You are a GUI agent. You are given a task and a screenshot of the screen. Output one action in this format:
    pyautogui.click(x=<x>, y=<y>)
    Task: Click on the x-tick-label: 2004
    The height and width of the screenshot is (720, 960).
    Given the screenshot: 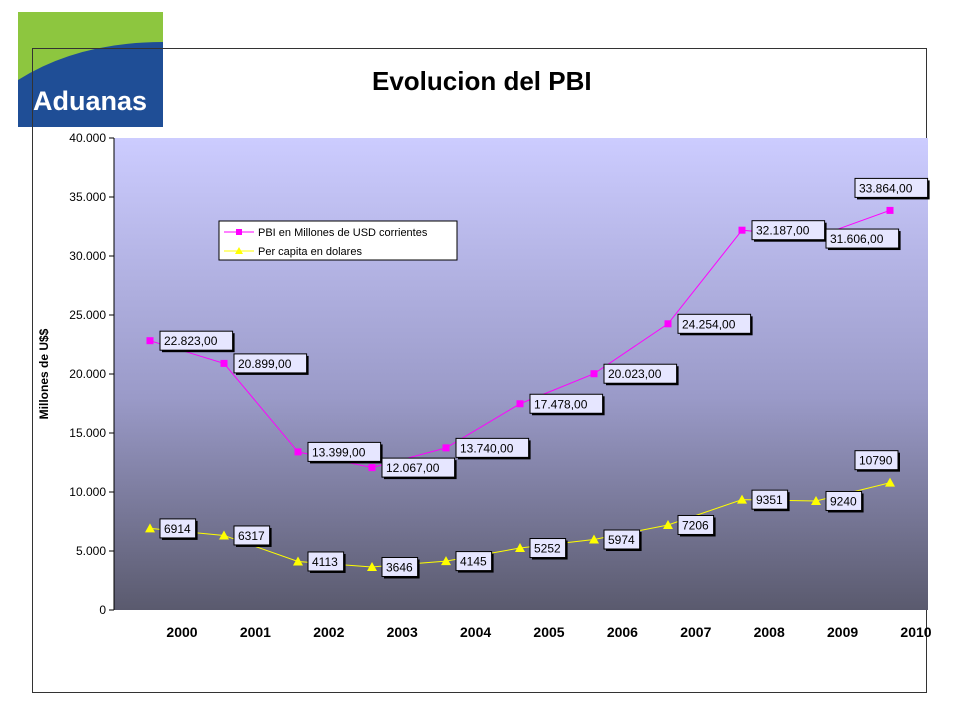 What is the action you would take?
    pyautogui.click(x=475, y=632)
    